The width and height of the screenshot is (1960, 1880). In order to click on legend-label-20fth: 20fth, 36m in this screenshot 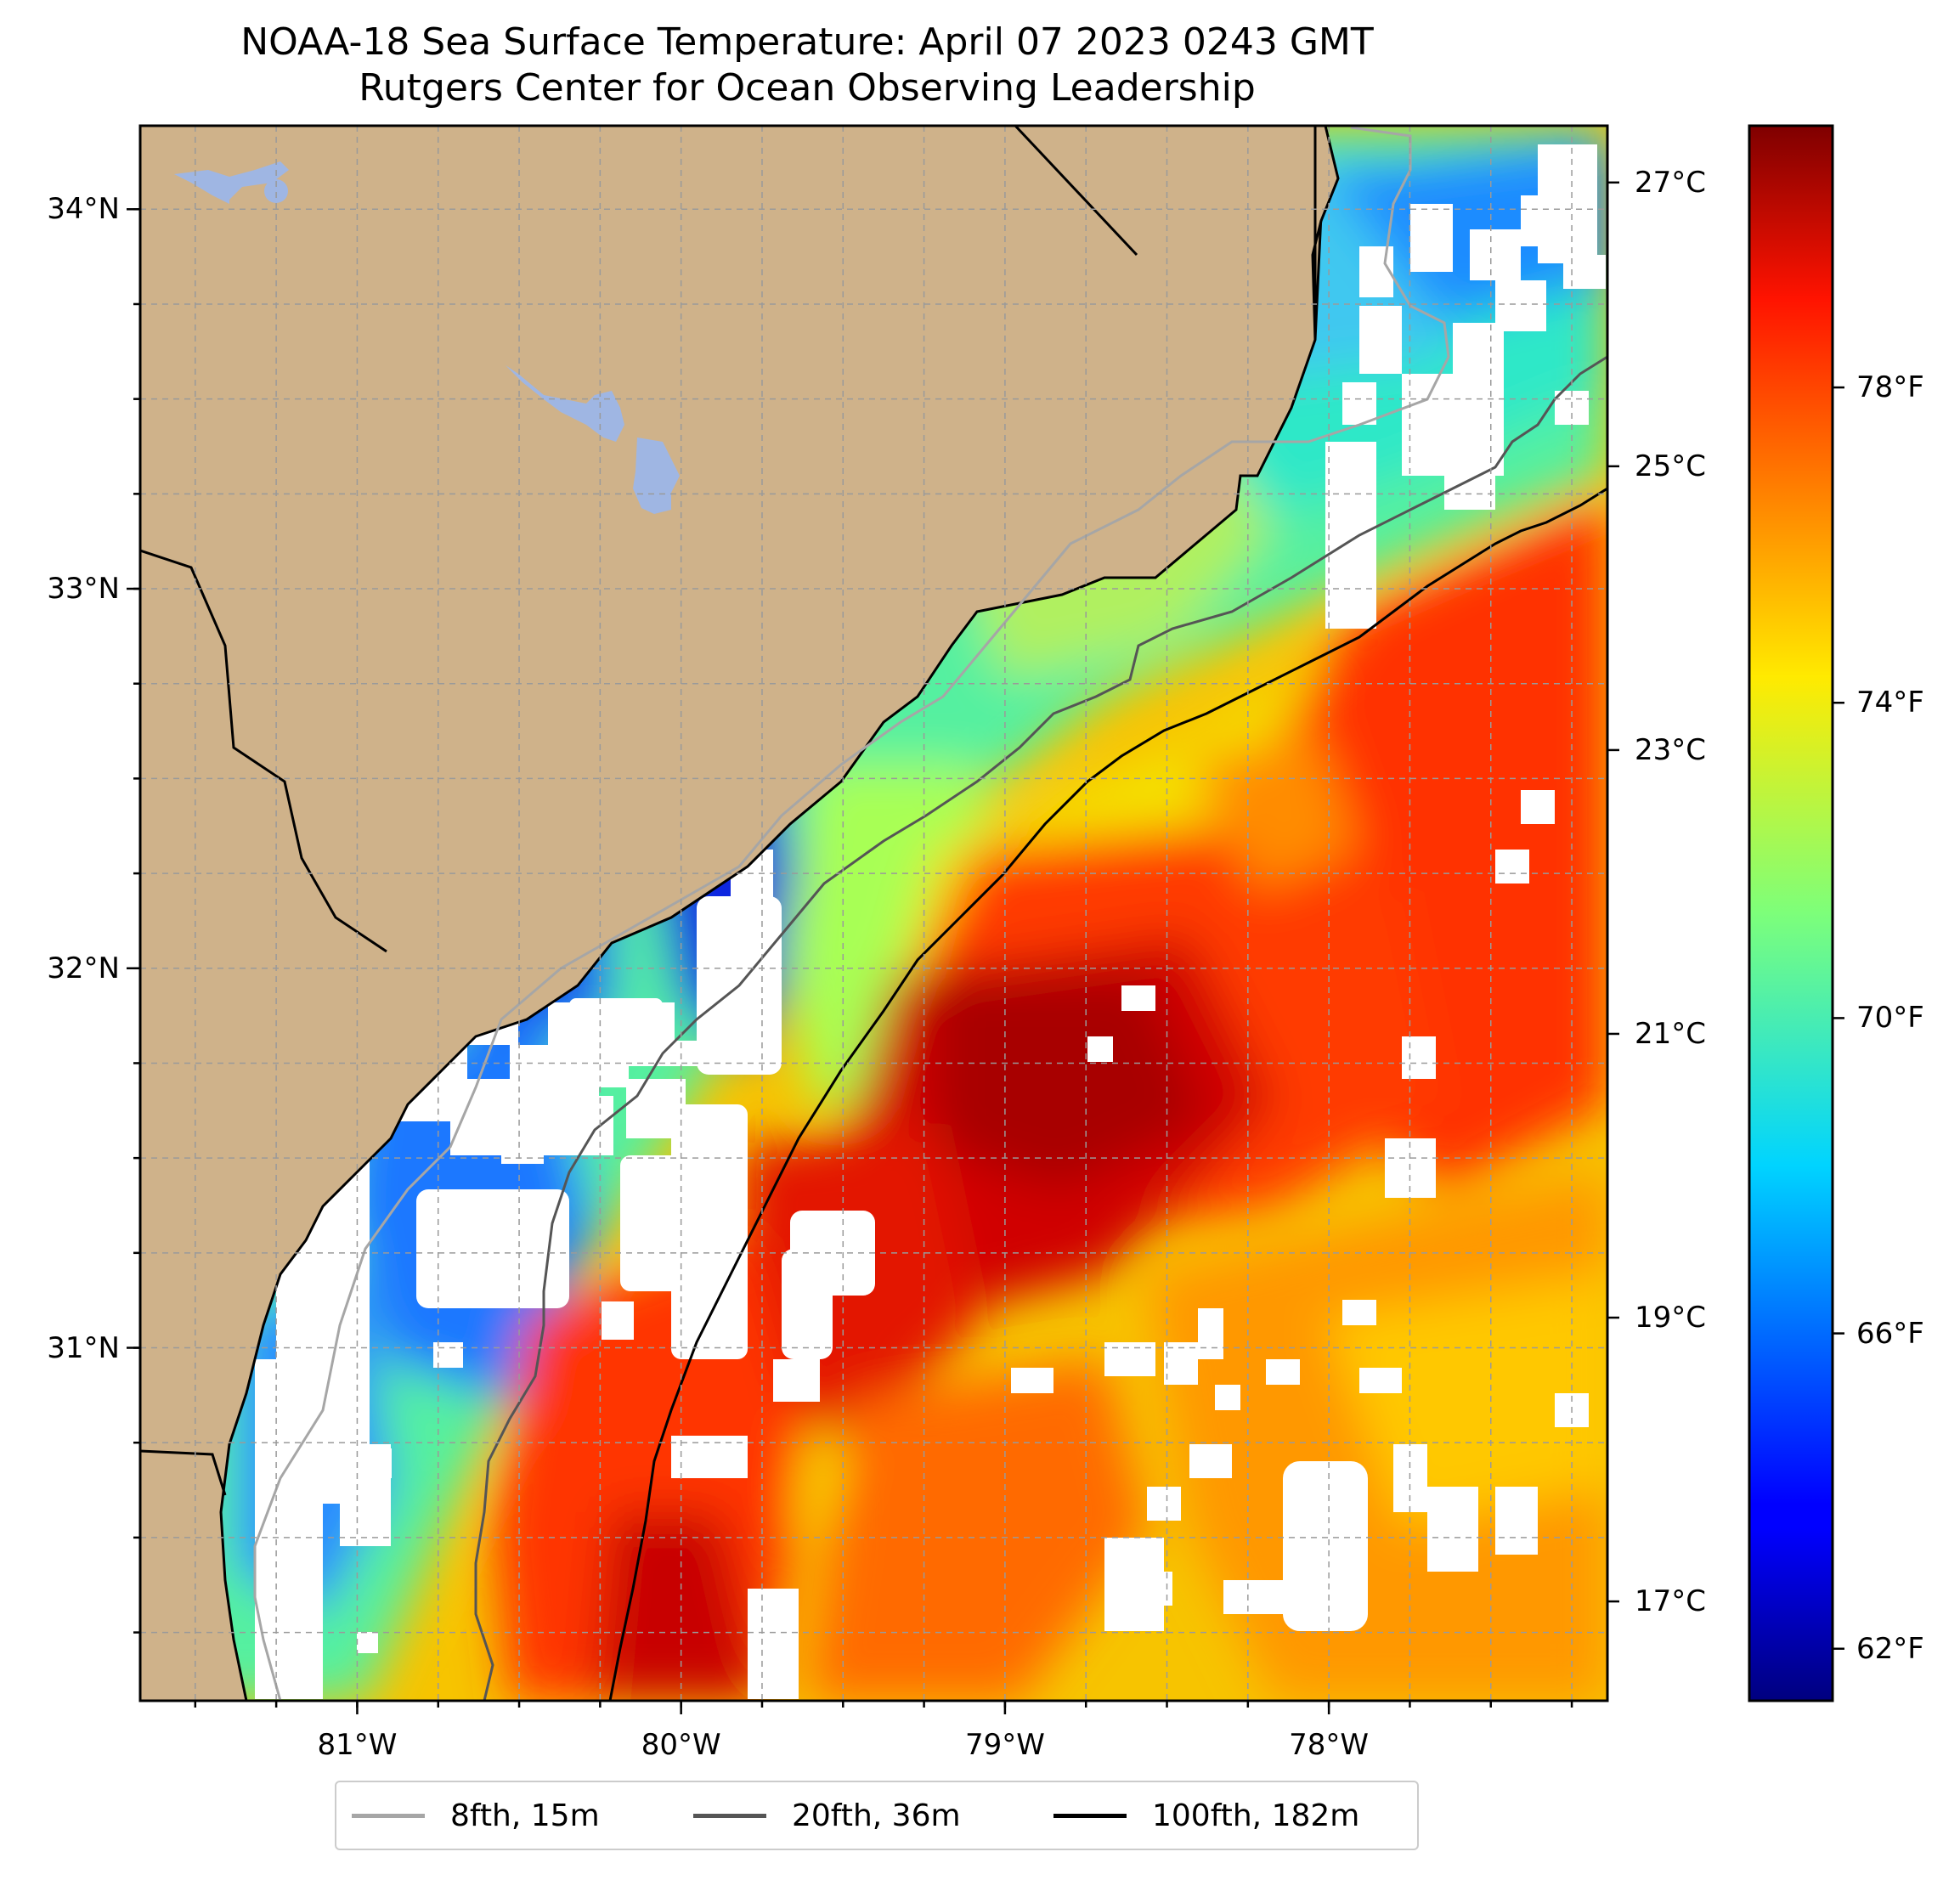, I will do `click(876, 1815)`.